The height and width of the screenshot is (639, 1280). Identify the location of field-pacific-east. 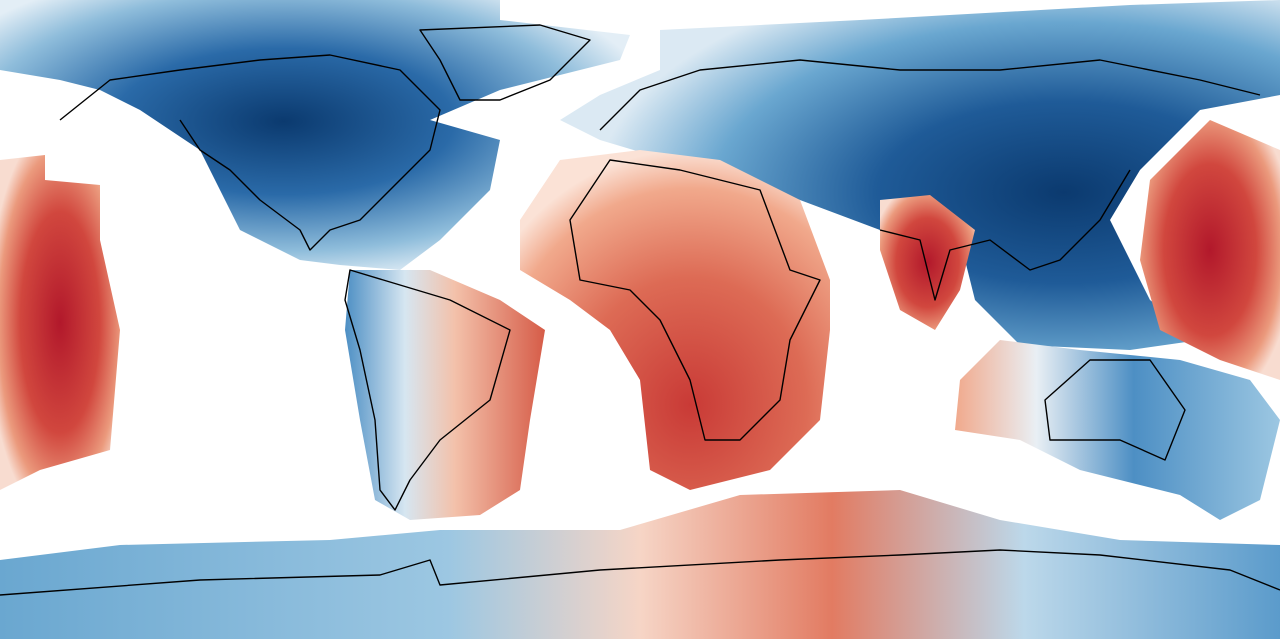
(1210, 250).